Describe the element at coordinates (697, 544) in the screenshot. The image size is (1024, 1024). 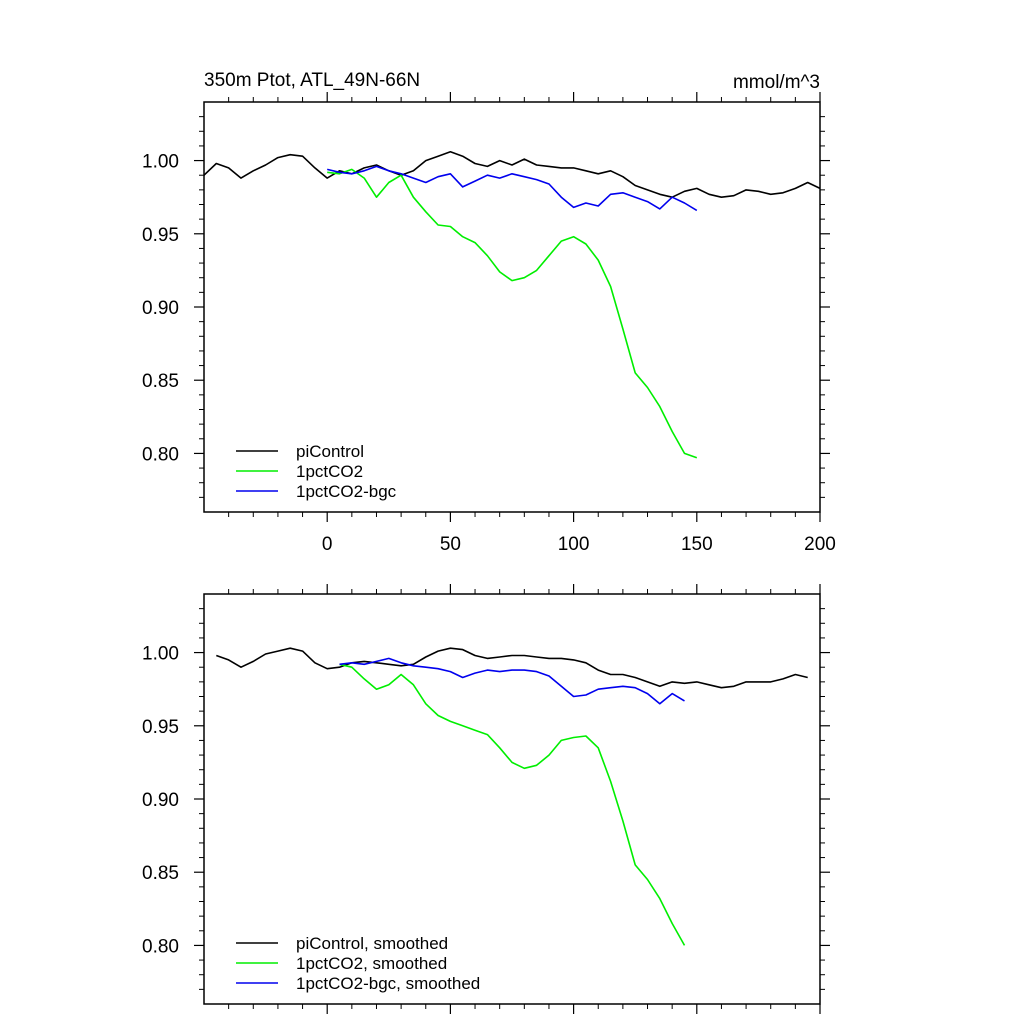
I see `x-tick-label: 150` at that location.